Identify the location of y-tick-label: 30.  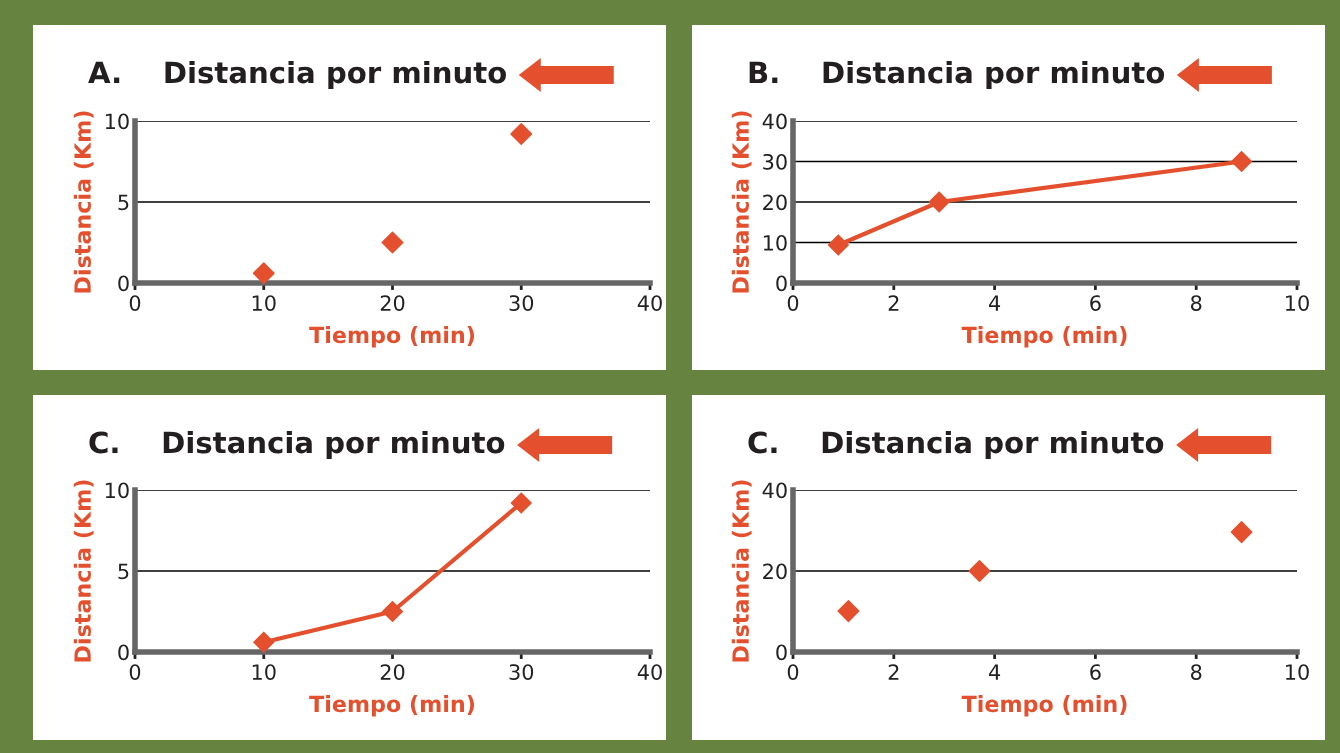
(775, 161).